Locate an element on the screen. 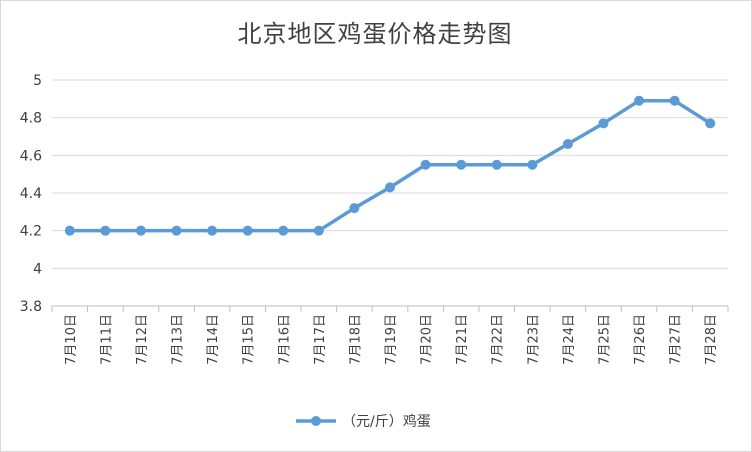 This screenshot has height=452, width=752. y-tick-label: 5 is located at coordinates (37, 81).